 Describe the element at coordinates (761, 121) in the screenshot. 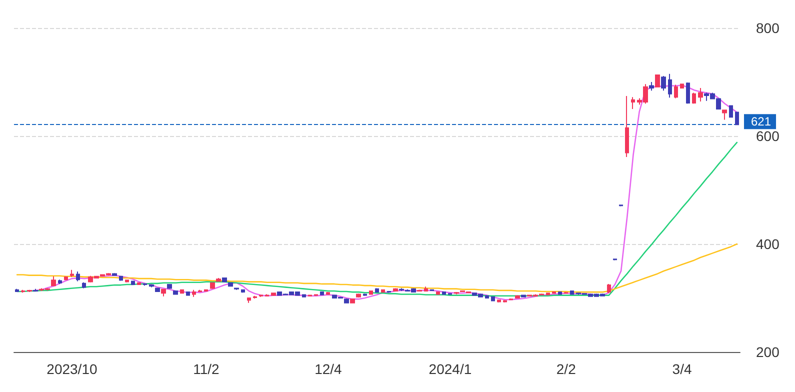

I see `ref-line-label: 621` at that location.